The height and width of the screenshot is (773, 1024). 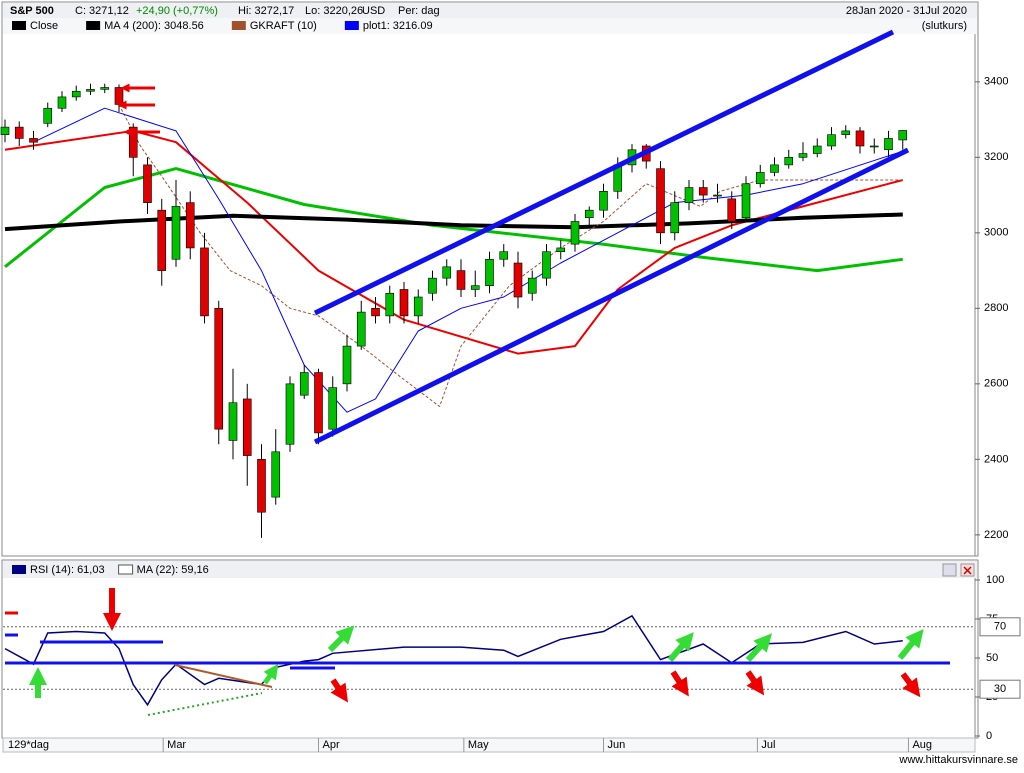 What do you see at coordinates (173, 570) in the screenshot?
I see `legend-label: MA (22): 59,16` at bounding box center [173, 570].